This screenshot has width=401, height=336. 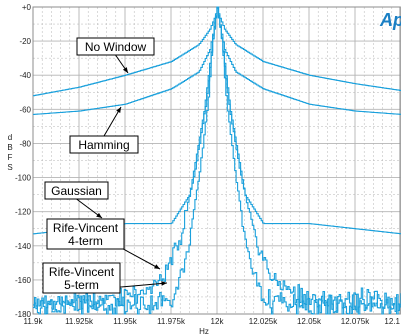 What do you see at coordinates (25, 41) in the screenshot?
I see `y-tick-label: -20` at bounding box center [25, 41].